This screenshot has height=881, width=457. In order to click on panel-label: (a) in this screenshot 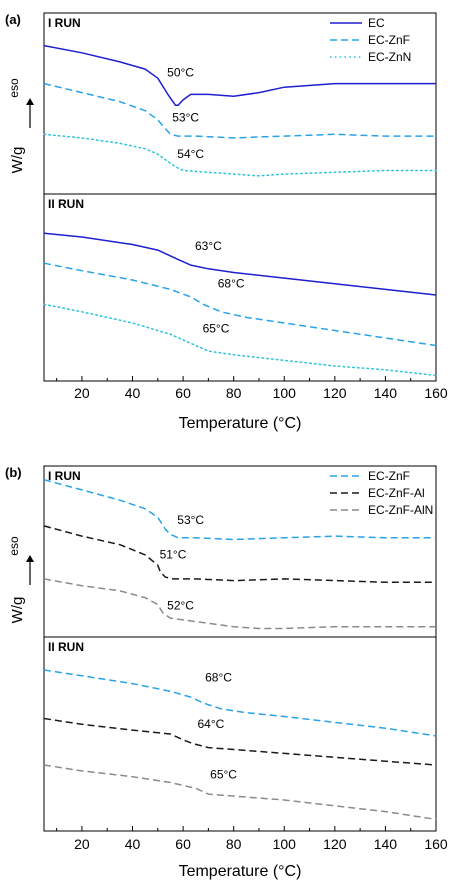, I will do `click(13, 19)`.